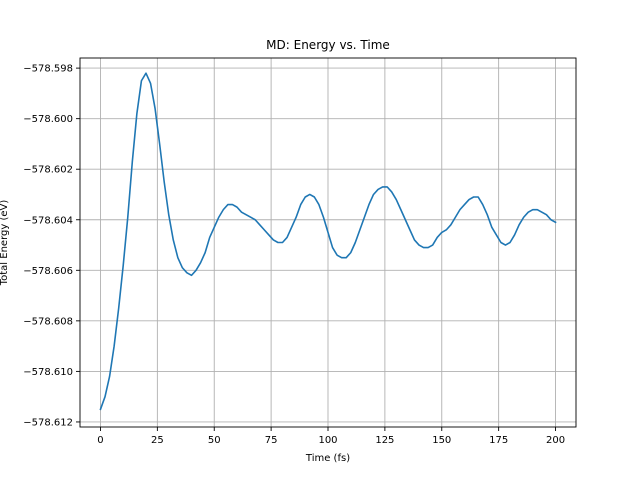 The image size is (640, 480). Describe the element at coordinates (271, 440) in the screenshot. I see `x-tick-label: 75` at that location.